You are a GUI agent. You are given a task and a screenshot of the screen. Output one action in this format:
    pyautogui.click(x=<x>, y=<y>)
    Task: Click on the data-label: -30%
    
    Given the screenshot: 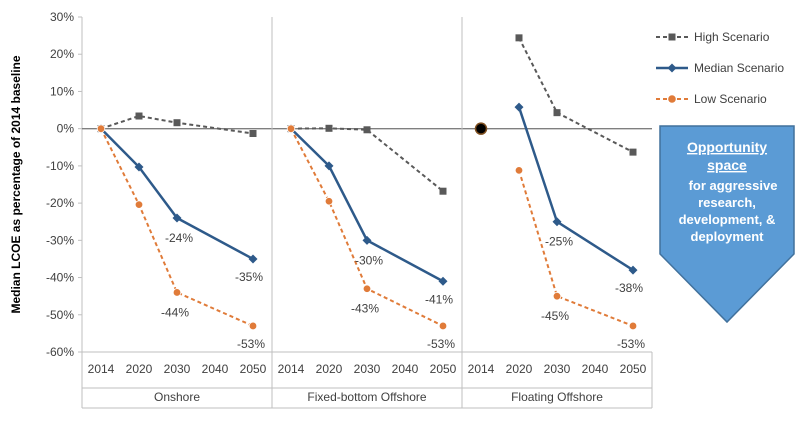 What is the action you would take?
    pyautogui.click(x=369, y=260)
    